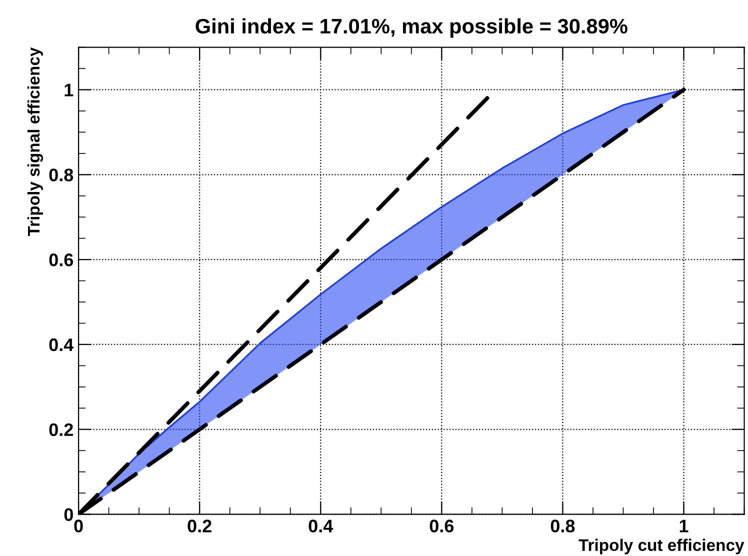 The height and width of the screenshot is (556, 748). I want to click on y-tick-label: 0.4, so click(61, 345).